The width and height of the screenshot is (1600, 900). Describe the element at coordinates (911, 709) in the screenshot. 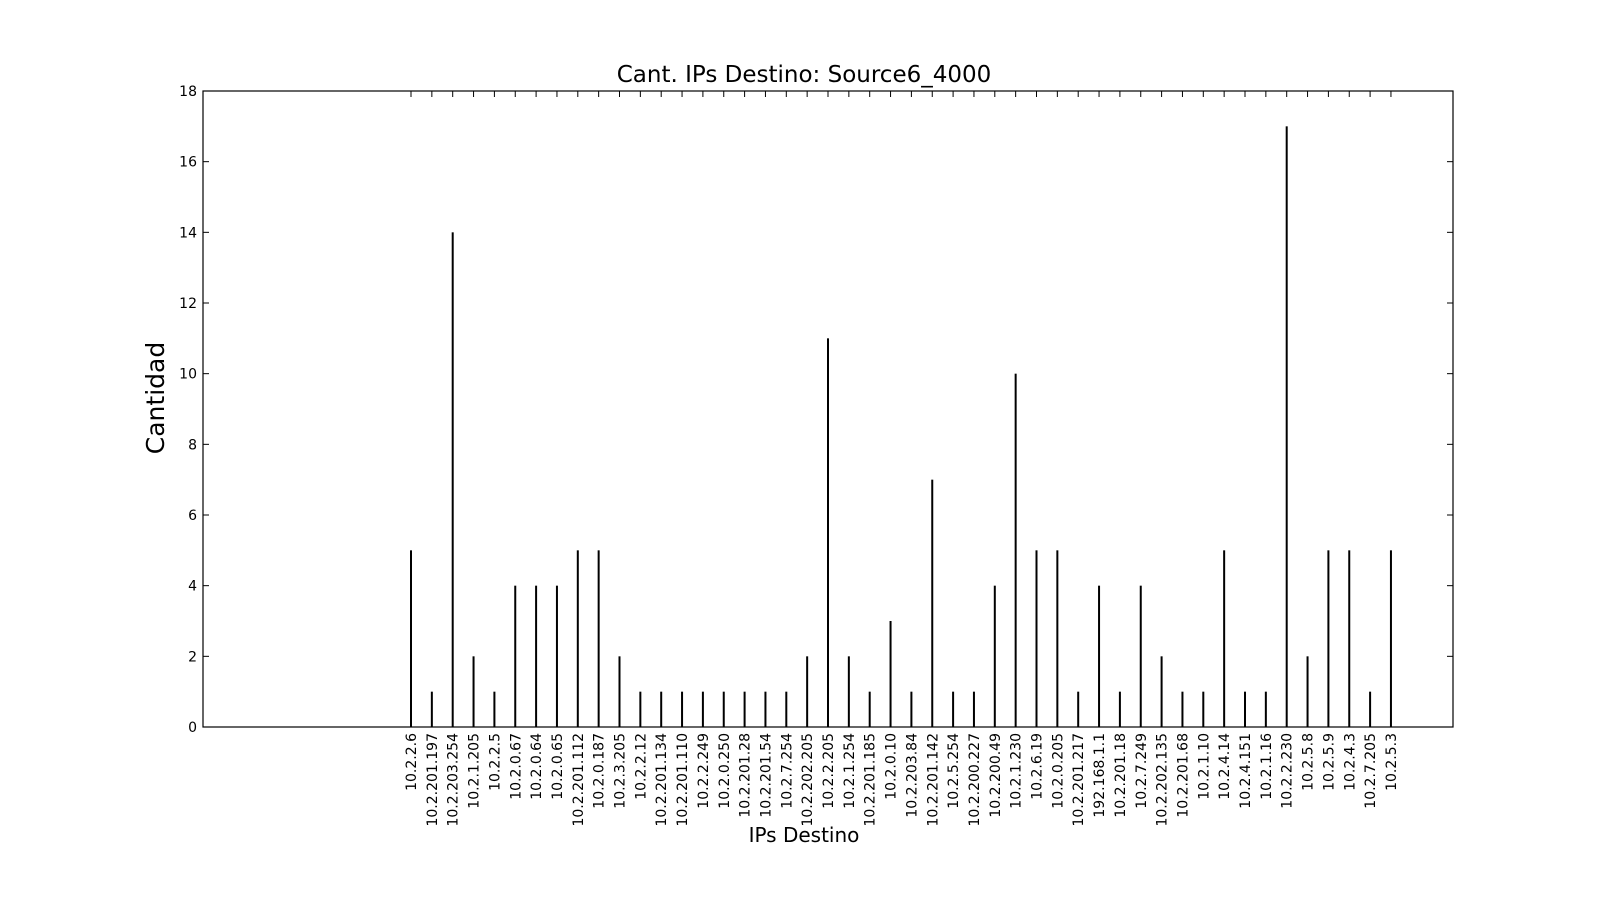

I see `bar-10.2.203.84` at that location.